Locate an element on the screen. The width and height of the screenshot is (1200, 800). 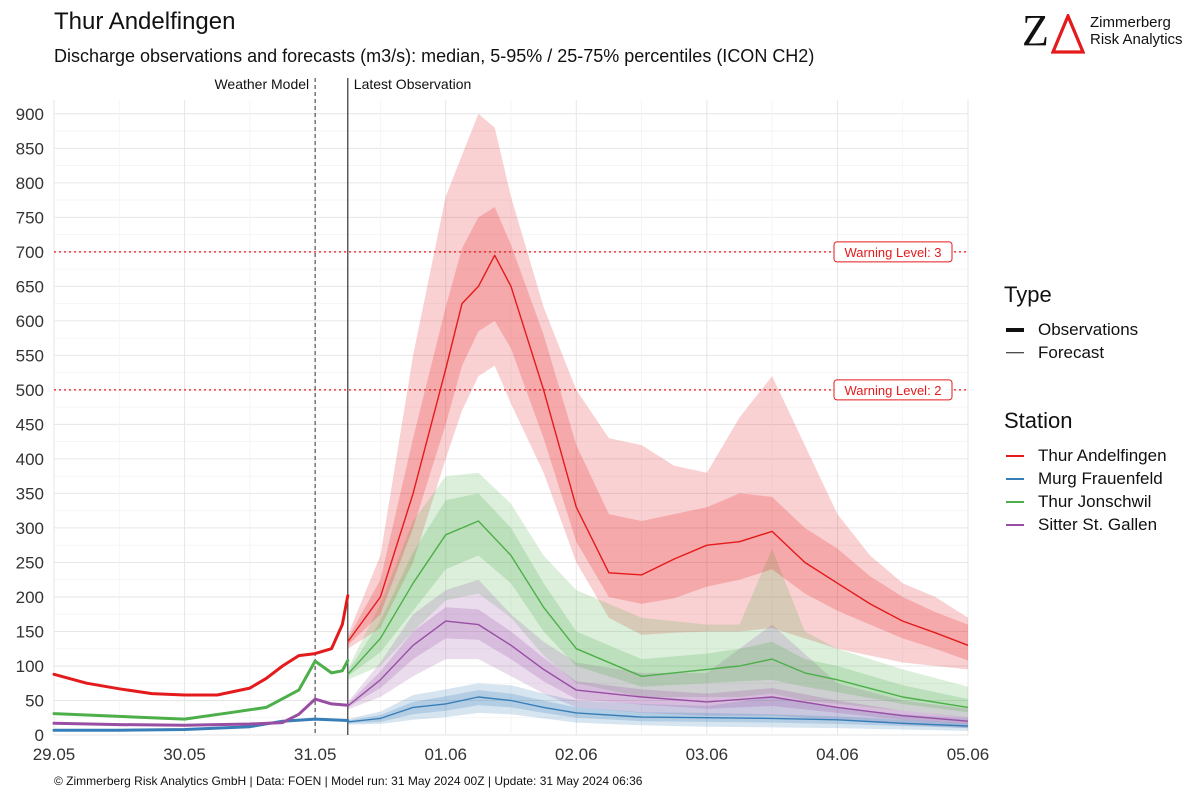
legend-station-title: Station is located at coordinates (1038, 420).